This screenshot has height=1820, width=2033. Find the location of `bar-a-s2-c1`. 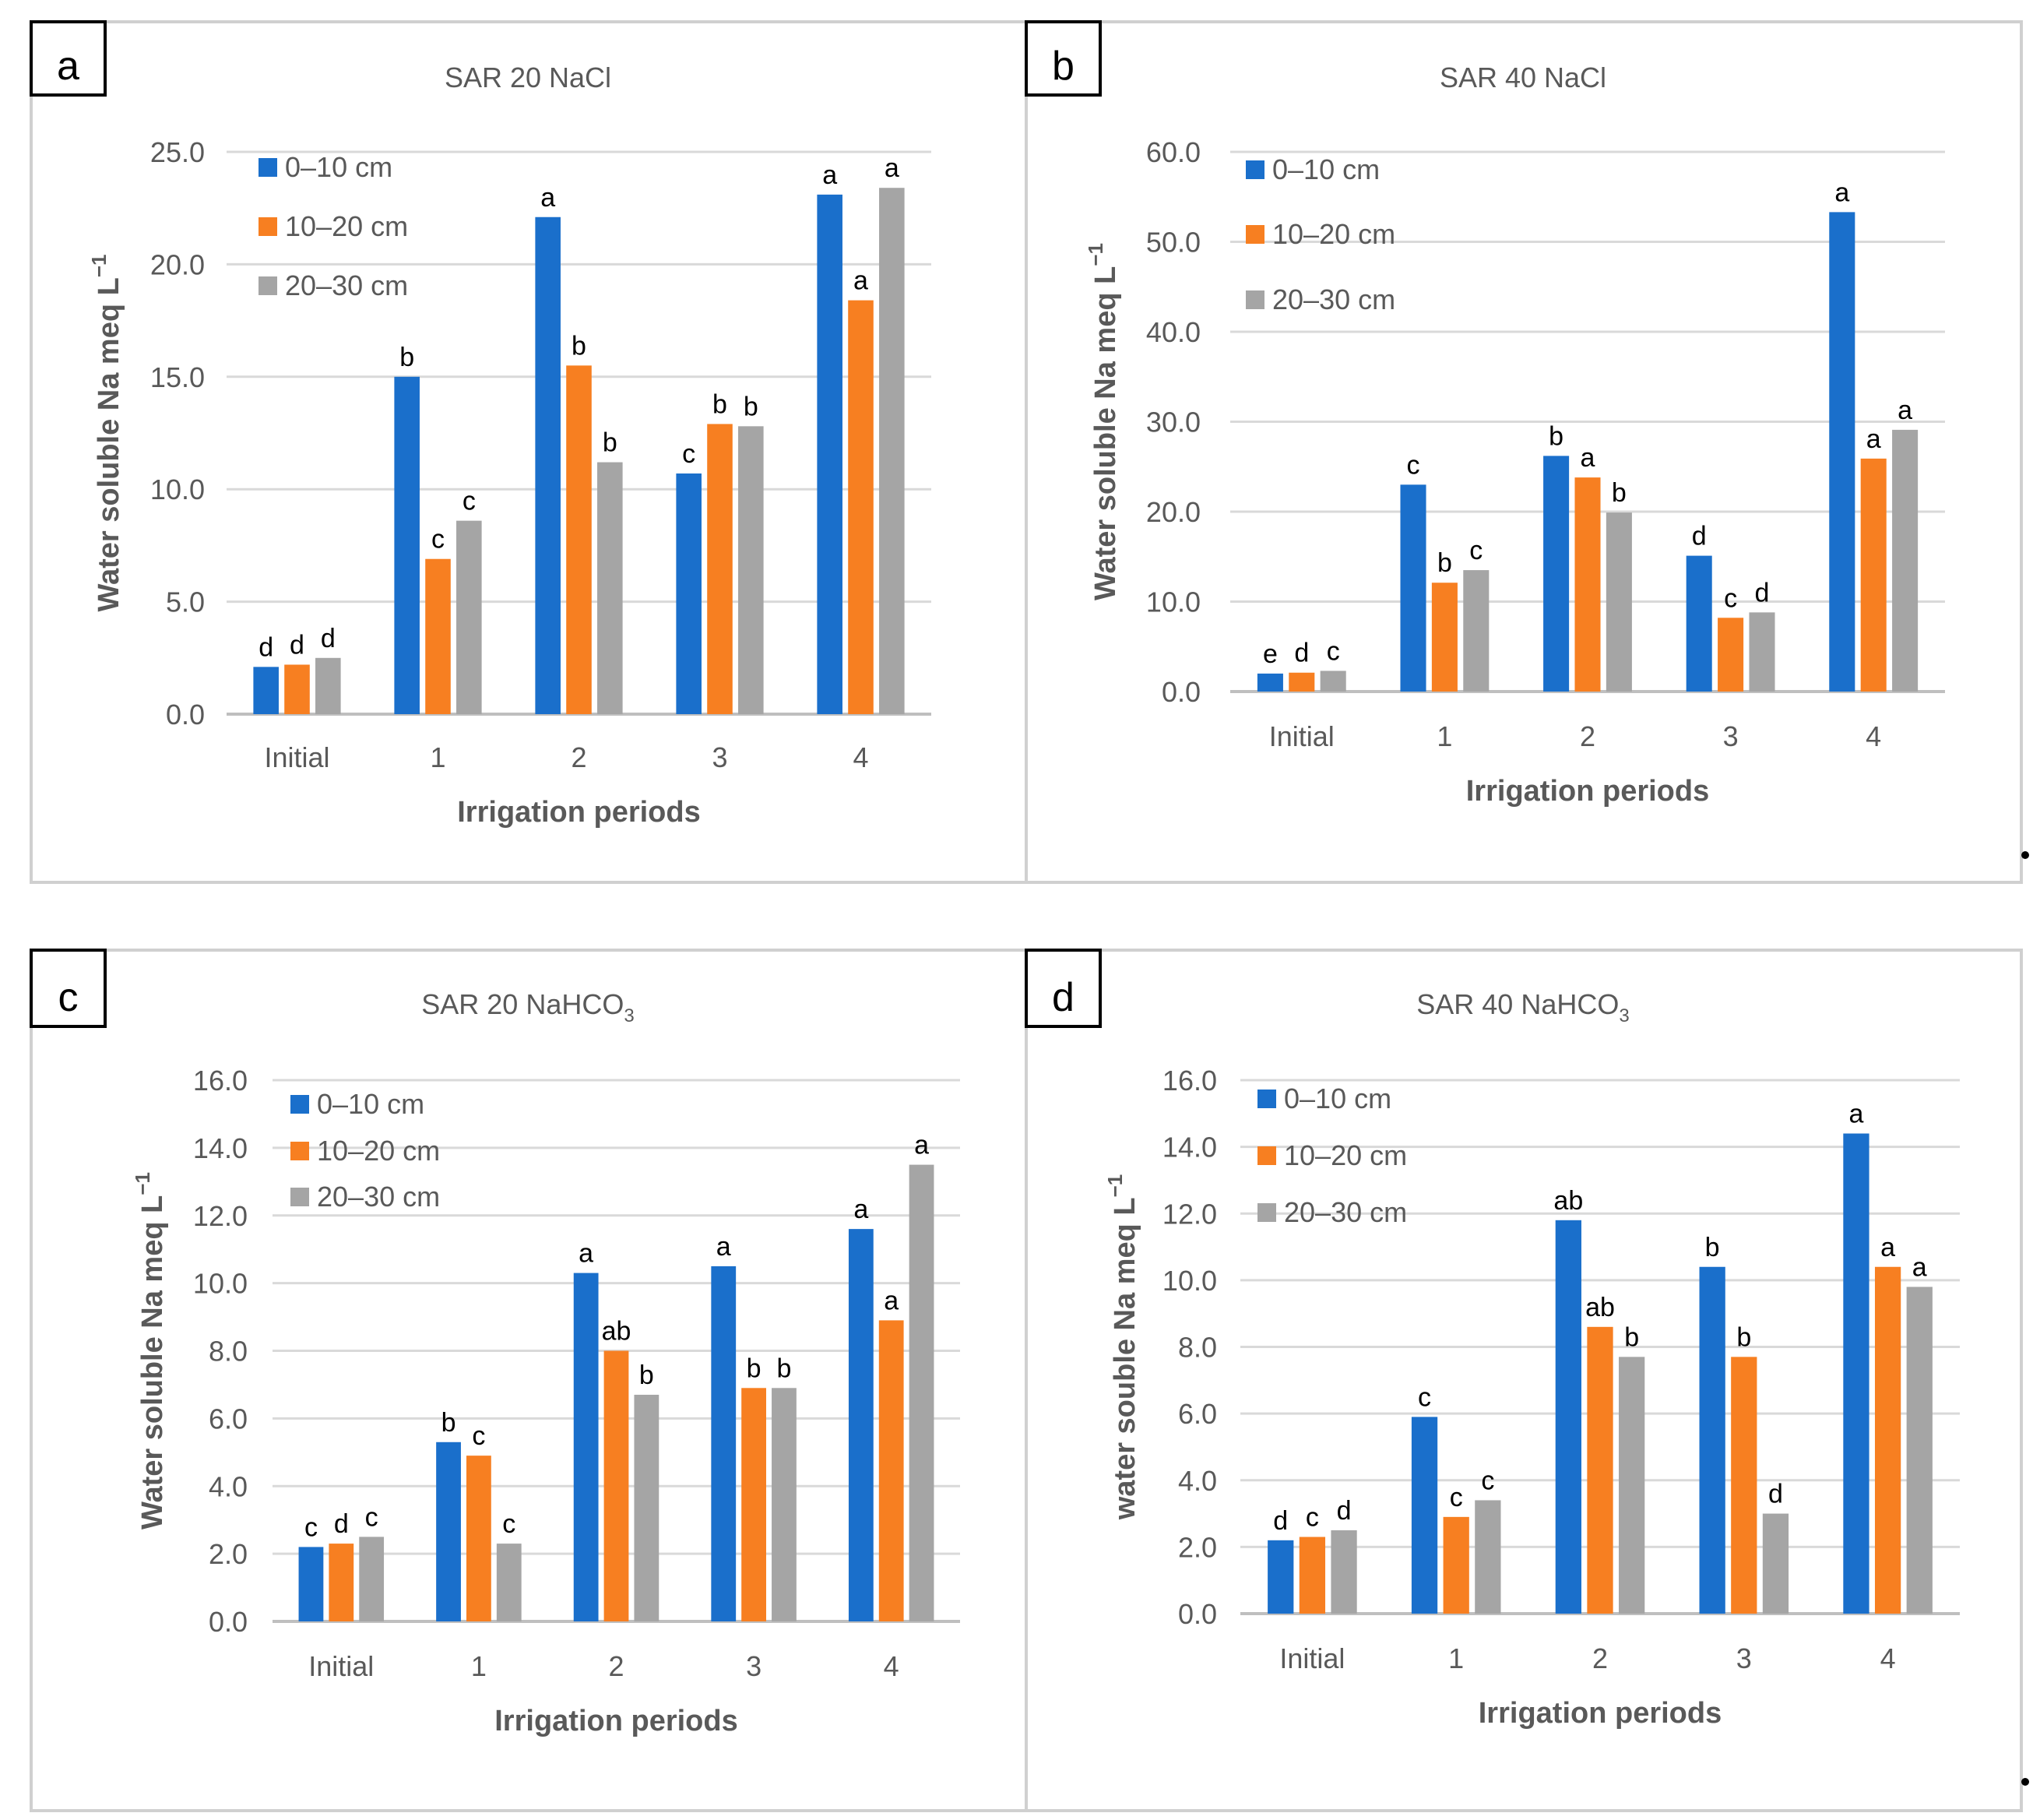

bar-a-s2-c1 is located at coordinates (469, 617).